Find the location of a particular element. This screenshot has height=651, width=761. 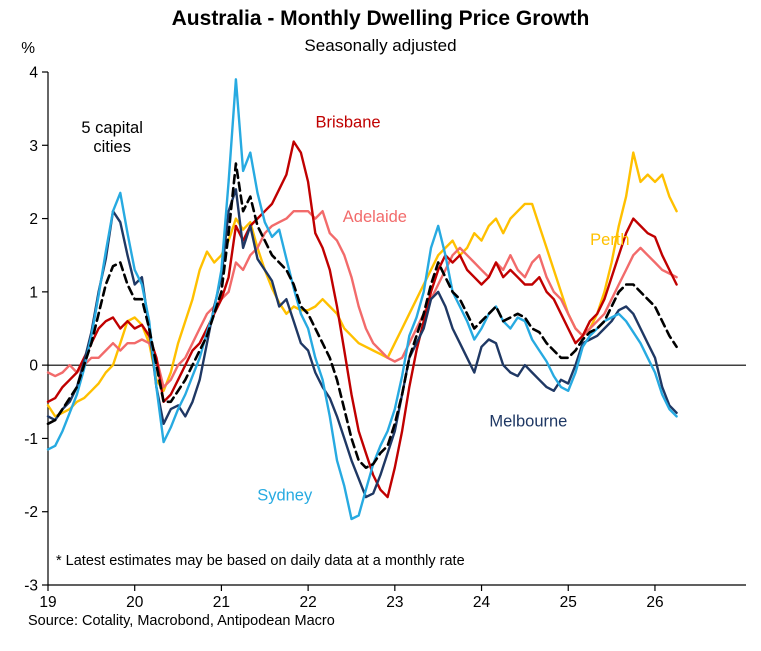

y-tick-label: -3 is located at coordinates (31, 586).